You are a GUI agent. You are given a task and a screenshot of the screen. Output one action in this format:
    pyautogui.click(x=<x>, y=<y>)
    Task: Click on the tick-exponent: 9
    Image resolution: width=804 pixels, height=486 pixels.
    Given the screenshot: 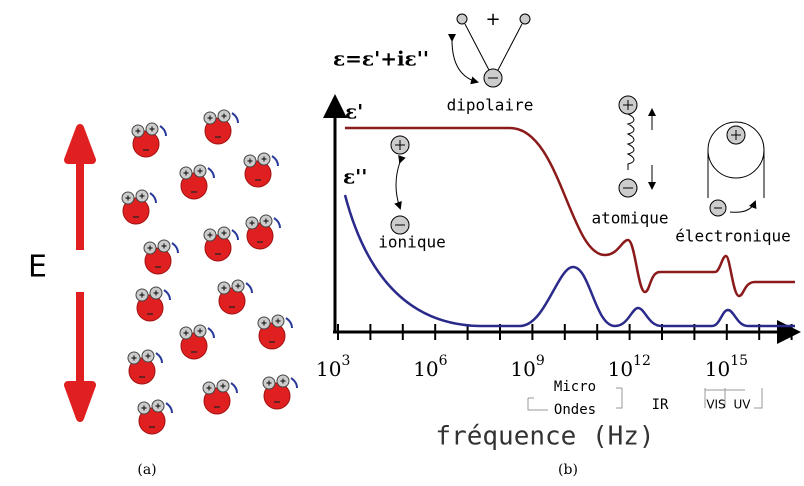 What is the action you would take?
    pyautogui.click(x=540, y=361)
    